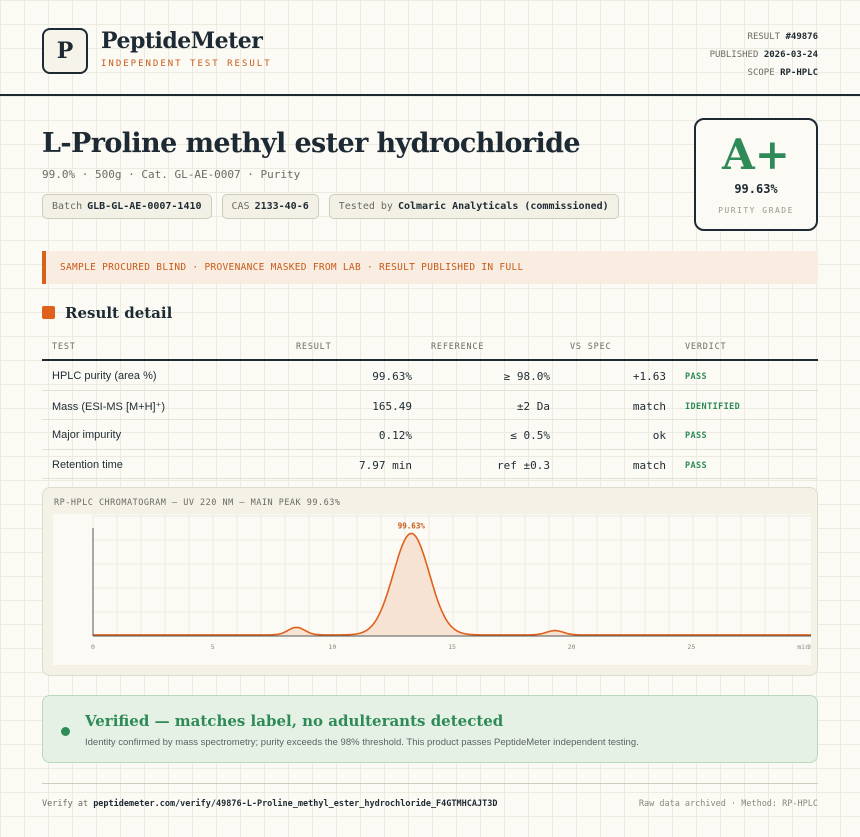  What do you see at coordinates (691, 647) in the screenshot?
I see `x-tick-label: 25` at bounding box center [691, 647].